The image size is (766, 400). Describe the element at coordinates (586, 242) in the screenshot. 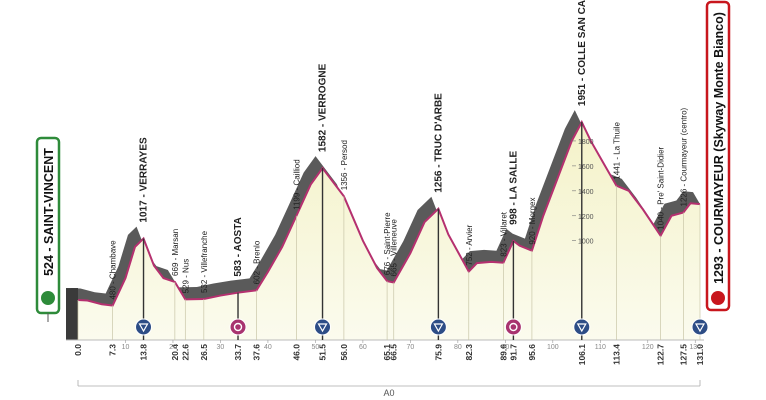

I see `y-tick-label: 1000` at that location.